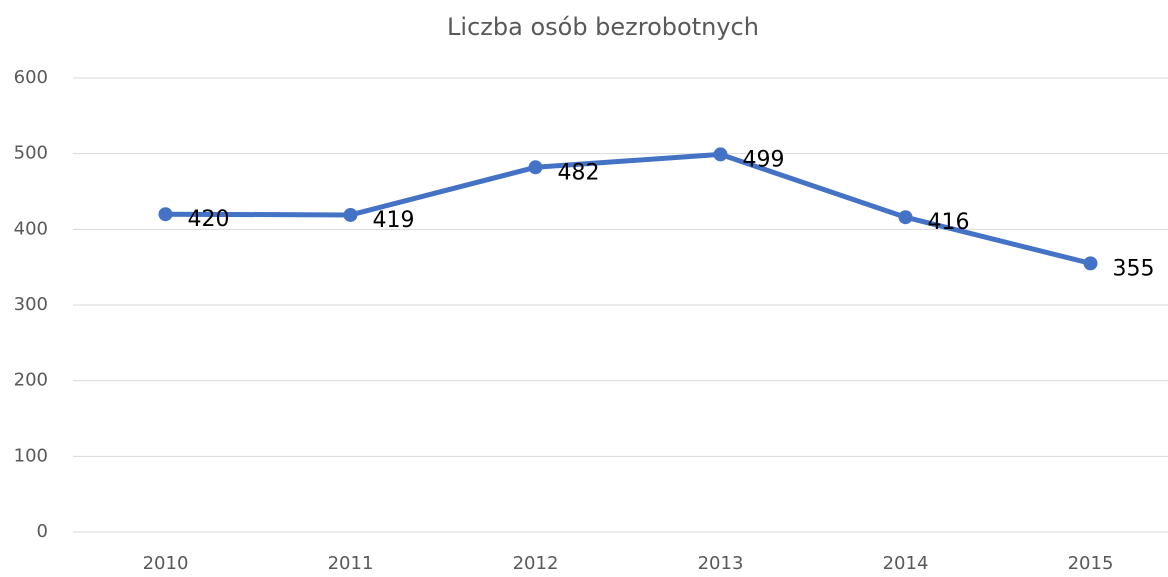 This screenshot has width=1168, height=577. What do you see at coordinates (31, 228) in the screenshot?
I see `y-tick-label: 400` at bounding box center [31, 228].